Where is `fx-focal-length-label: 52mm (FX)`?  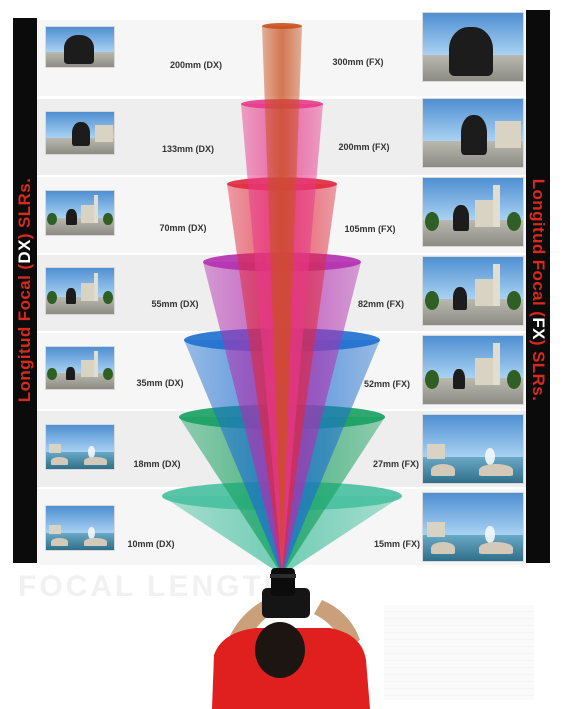 fx-focal-length-label: 52mm (FX) is located at coordinates (387, 384).